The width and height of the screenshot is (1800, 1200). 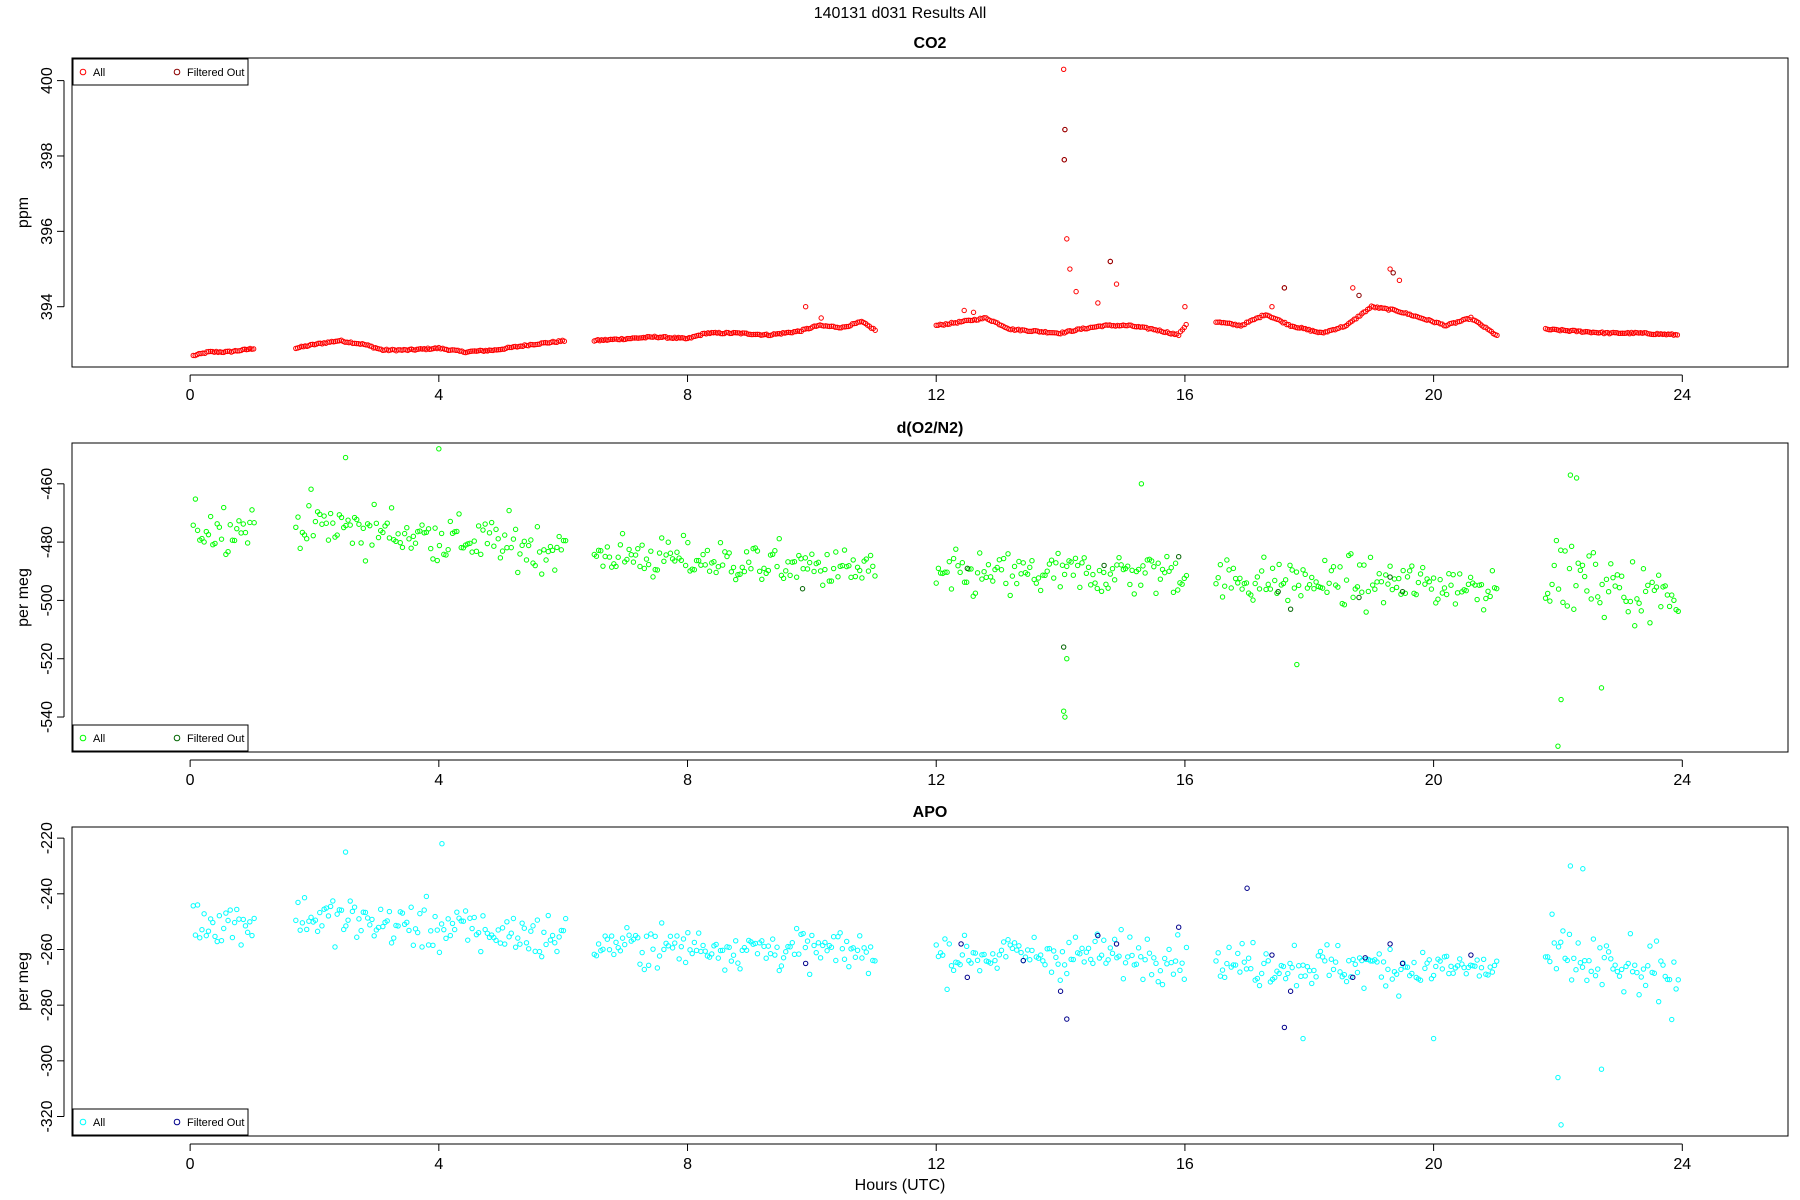 What do you see at coordinates (47, 1116) in the screenshot?
I see `y-tick-label: -320` at bounding box center [47, 1116].